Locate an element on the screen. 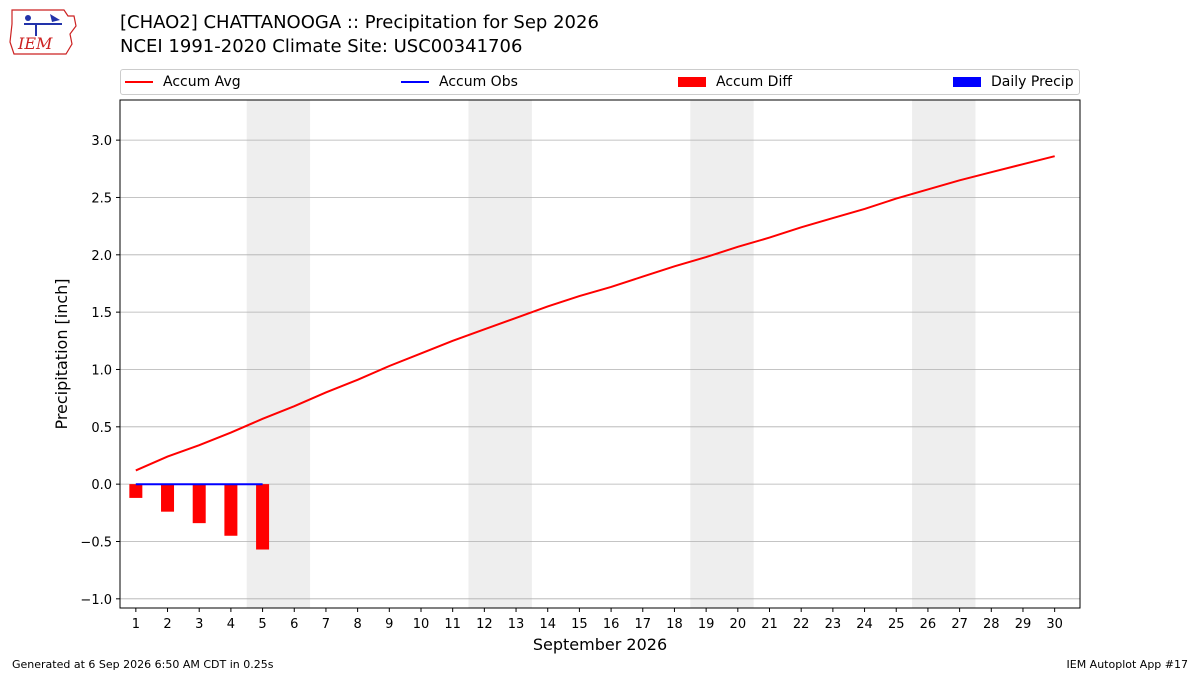  x-tick-label: 29 is located at coordinates (1023, 624).